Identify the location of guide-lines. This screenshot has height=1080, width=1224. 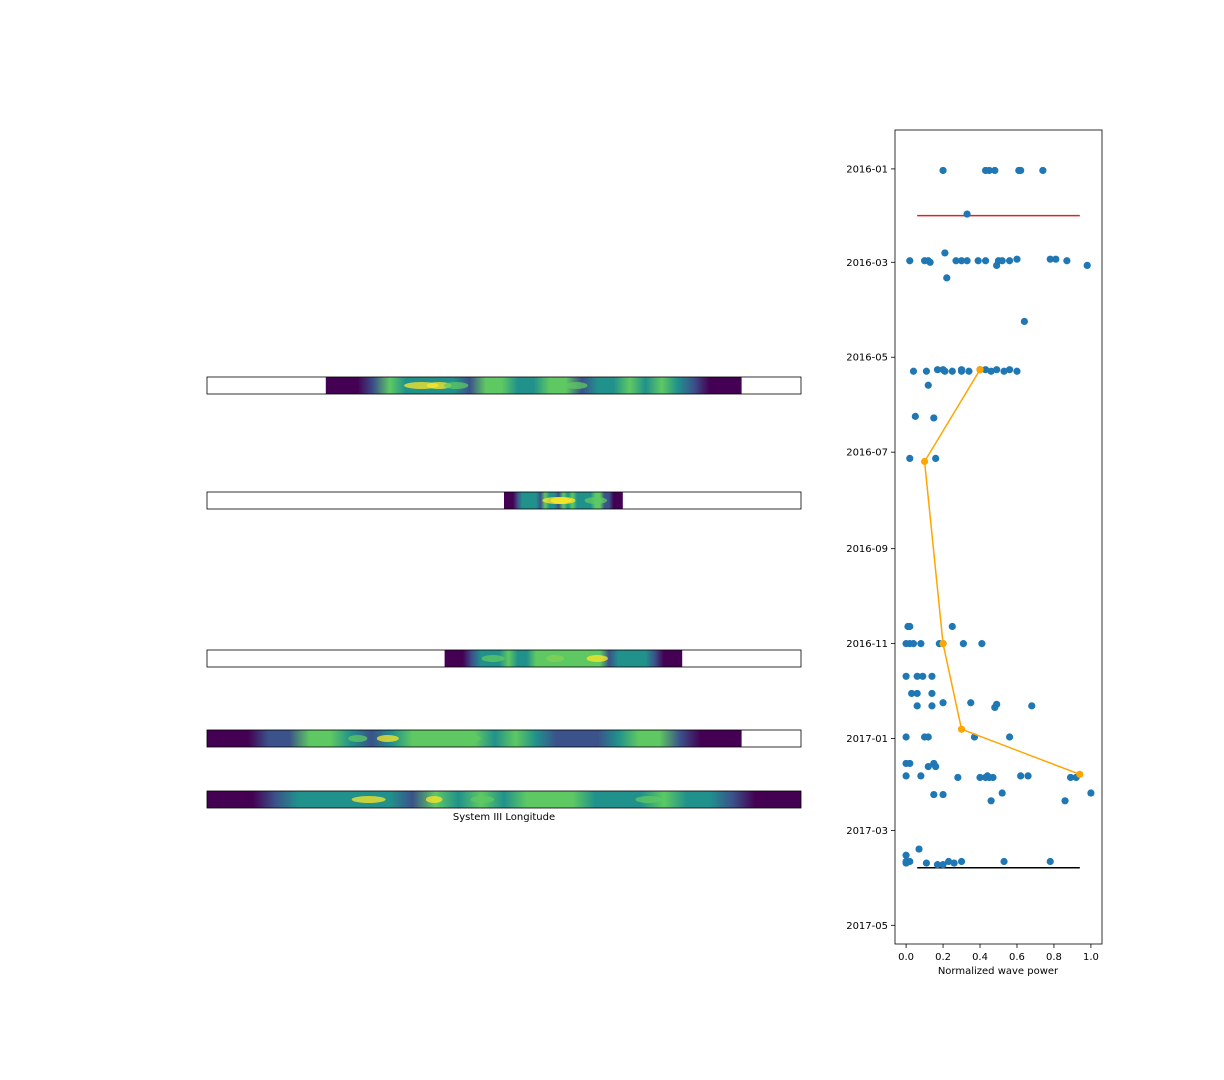
(998, 541).